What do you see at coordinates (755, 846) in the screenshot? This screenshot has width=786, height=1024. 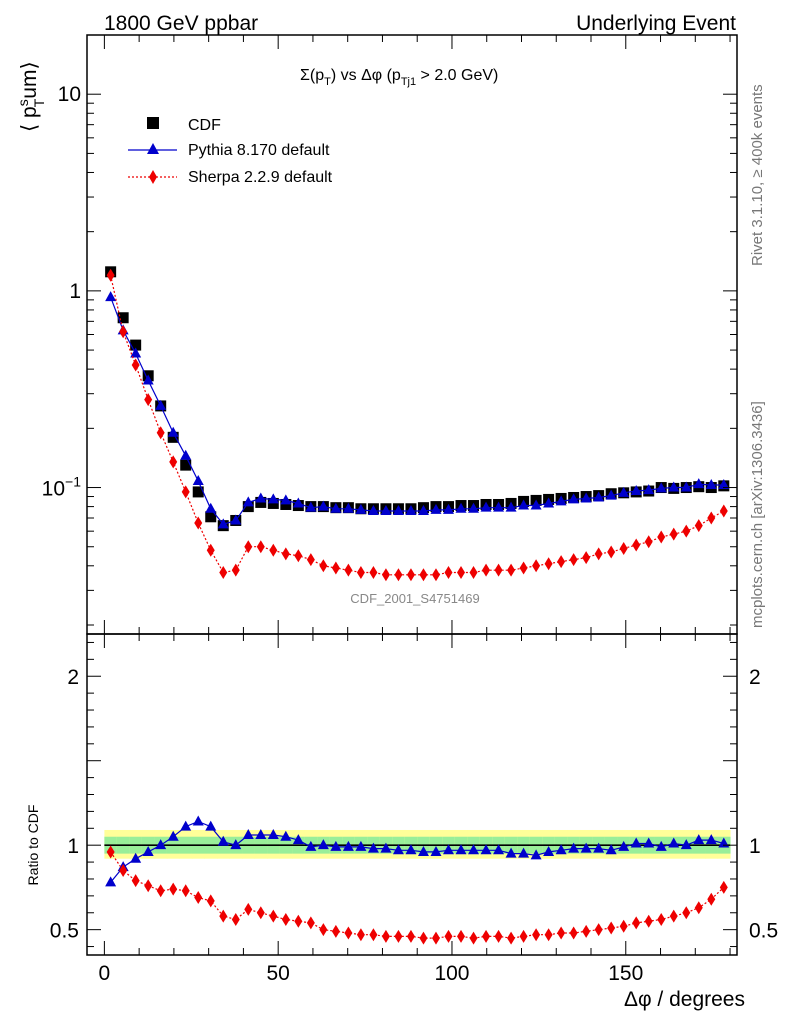 I see `ratio-y-tick-label-right: 1` at bounding box center [755, 846].